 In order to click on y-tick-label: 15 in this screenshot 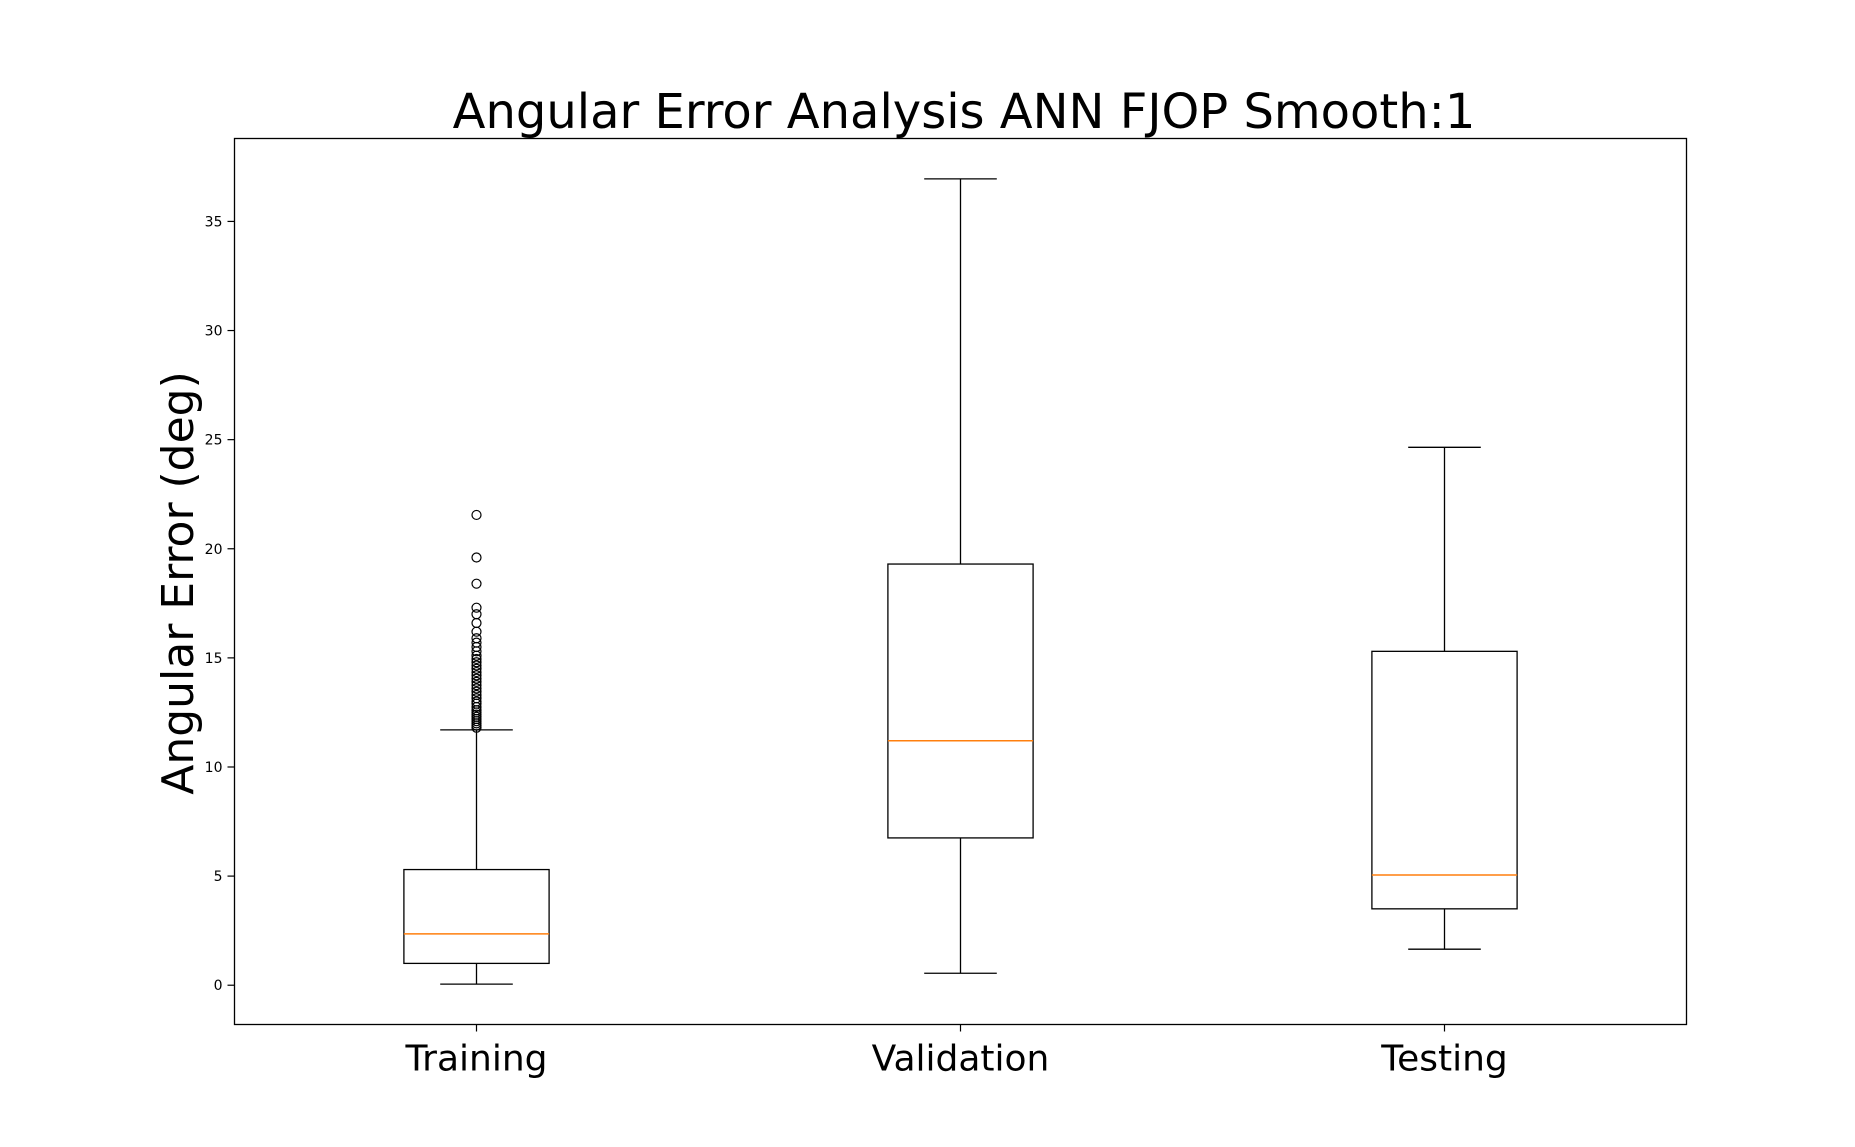, I will do `click(214, 659)`.